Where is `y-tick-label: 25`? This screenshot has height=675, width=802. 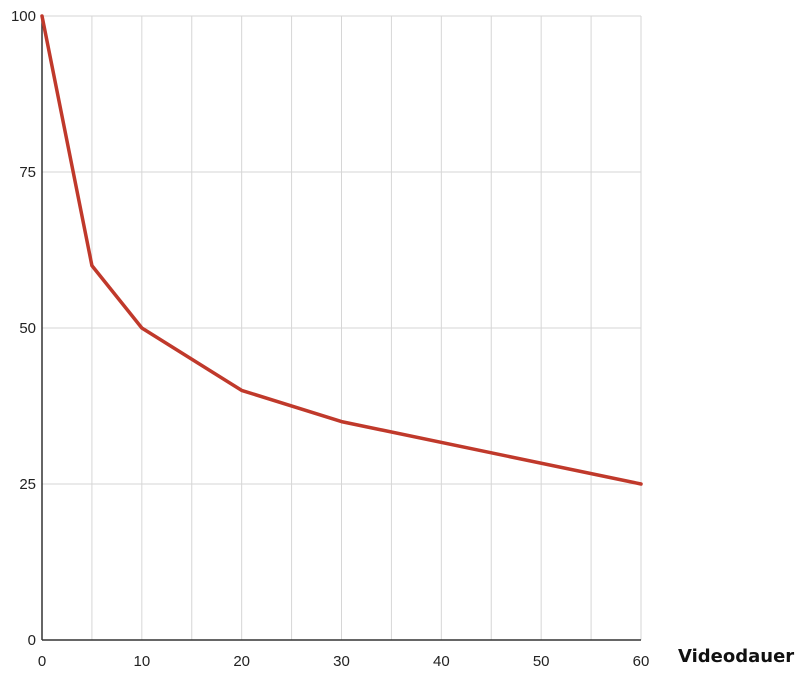
y-tick-label: 25 is located at coordinates (27, 484).